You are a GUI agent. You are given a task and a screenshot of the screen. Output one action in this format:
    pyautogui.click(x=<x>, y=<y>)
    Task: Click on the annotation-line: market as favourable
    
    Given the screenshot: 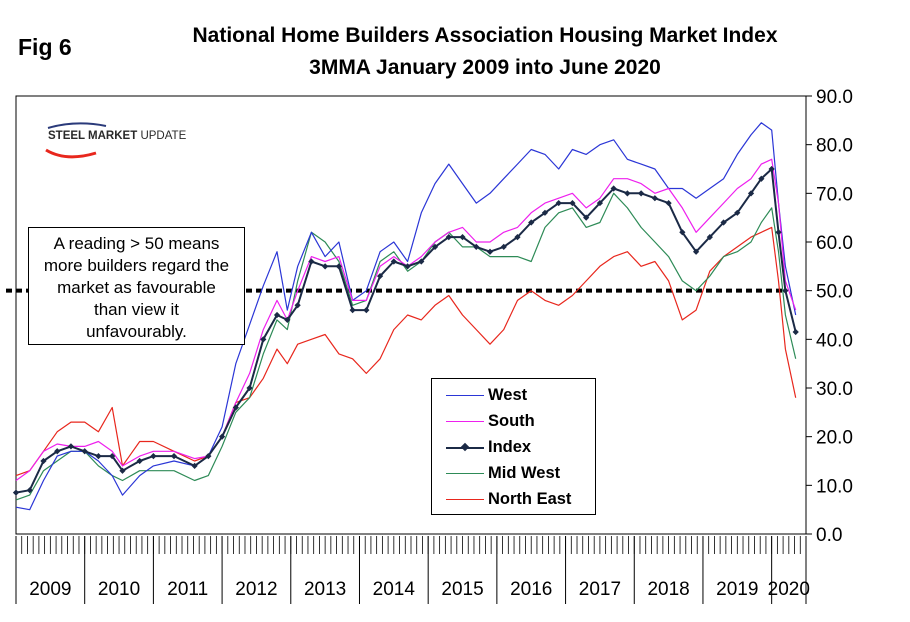 What is the action you would take?
    pyautogui.click(x=136, y=287)
    